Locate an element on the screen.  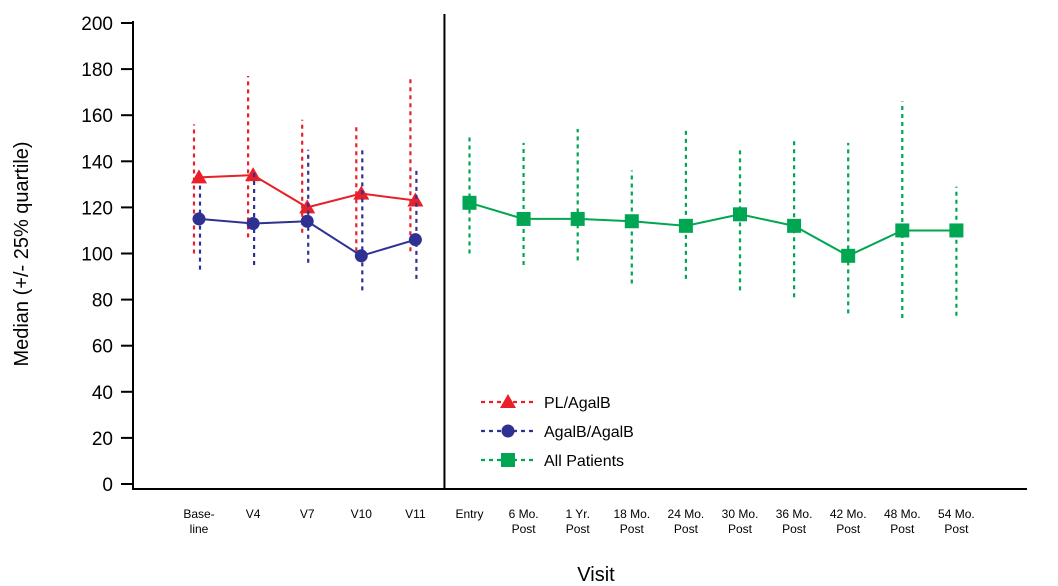
x-tick-label: 30 Mo. Post is located at coordinates (740, 521).